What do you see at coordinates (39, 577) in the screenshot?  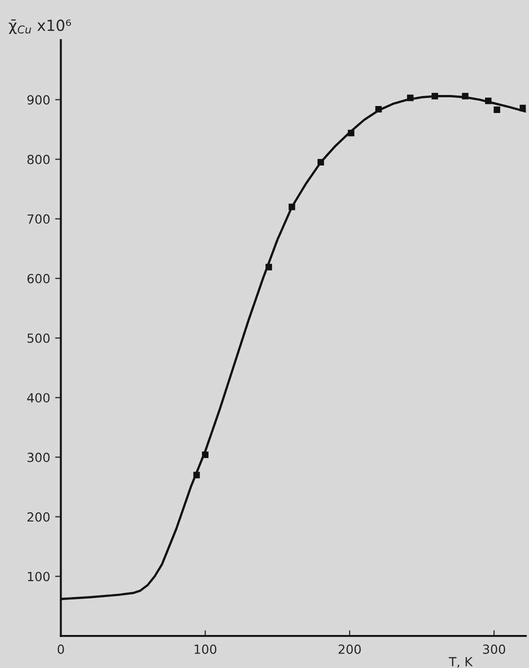 I see `y-tick-label: 100` at bounding box center [39, 577].